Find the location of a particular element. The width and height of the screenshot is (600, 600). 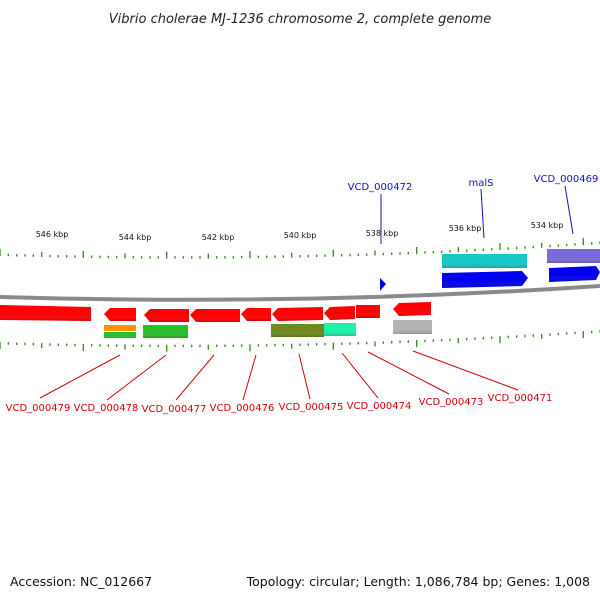

gene-VCD_000478-green-track is located at coordinates (120, 335).